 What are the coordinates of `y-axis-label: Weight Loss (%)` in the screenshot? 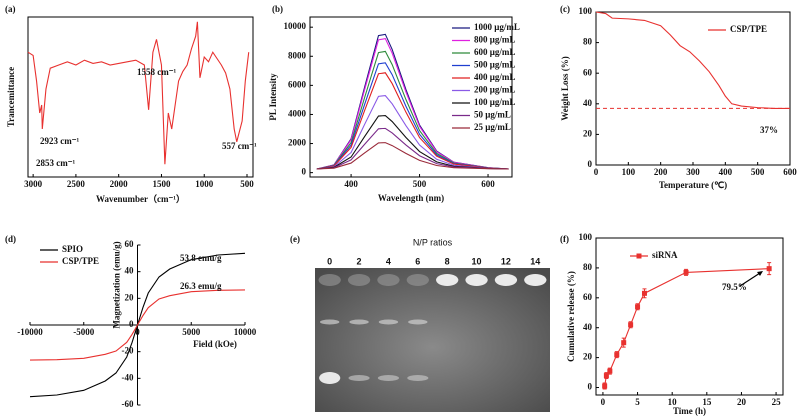 It's located at (565, 88).